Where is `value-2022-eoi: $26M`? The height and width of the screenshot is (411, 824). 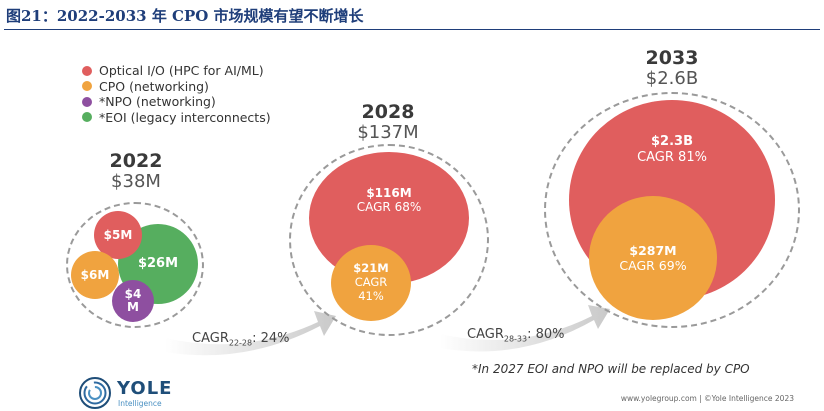 value-2022-eoi: $26M is located at coordinates (158, 264).